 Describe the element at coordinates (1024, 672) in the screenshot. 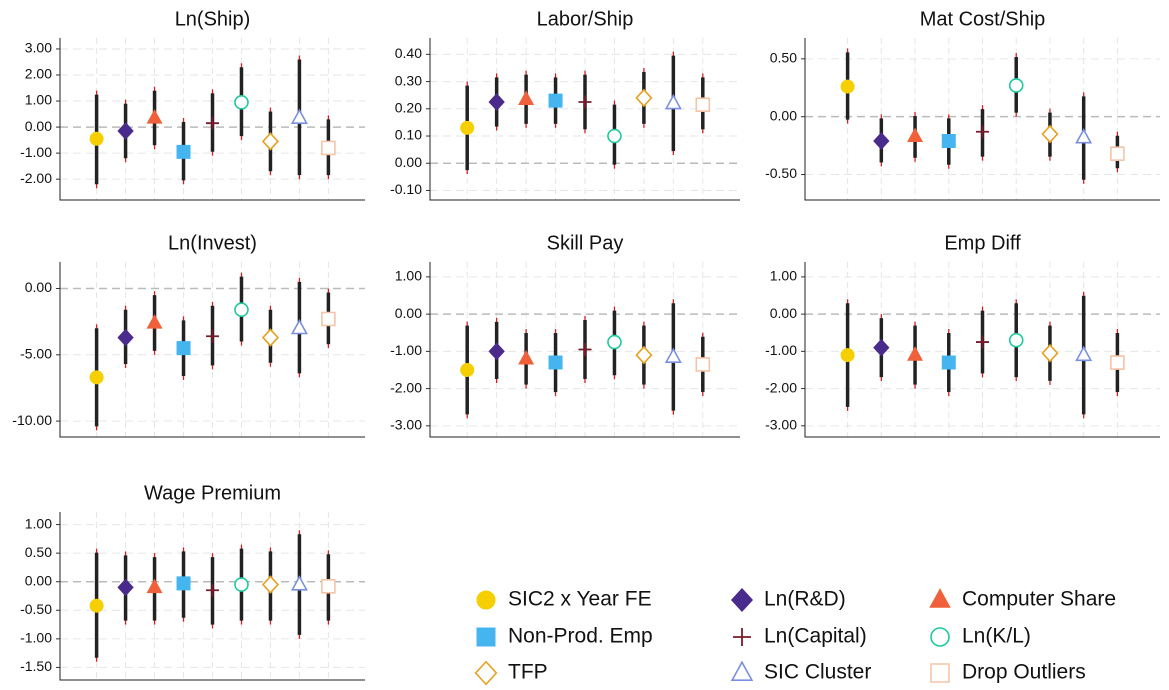

I see `legend-label: Drop Outliers` at that location.